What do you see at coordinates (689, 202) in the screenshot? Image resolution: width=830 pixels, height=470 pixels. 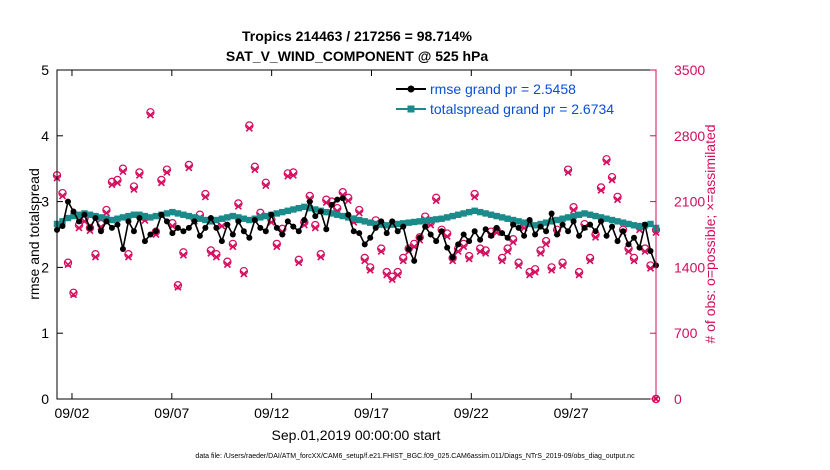 I see `right-y-tick-label: 2100` at bounding box center [689, 202].